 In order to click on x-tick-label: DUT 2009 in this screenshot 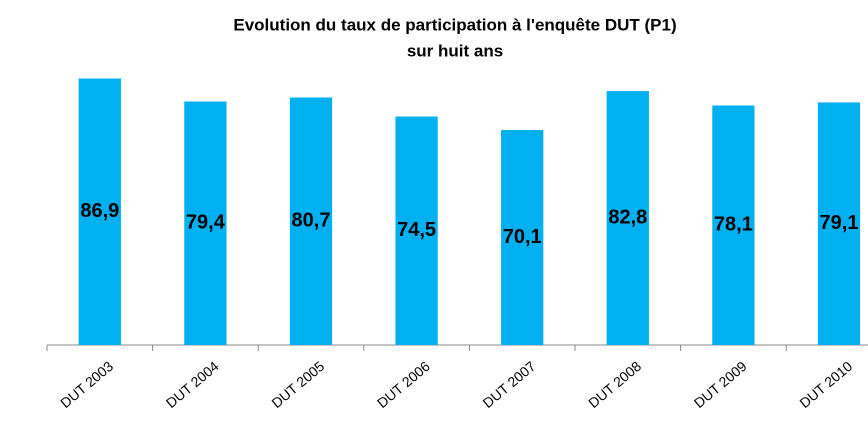, I will do `click(720, 384)`.